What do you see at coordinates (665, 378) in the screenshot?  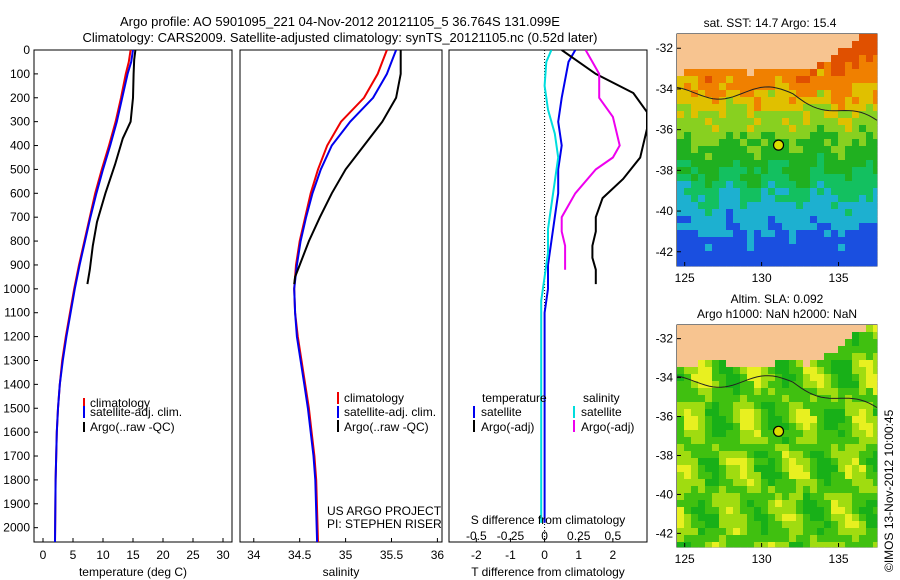 I see `lat-tick-label: -34` at bounding box center [665, 378].